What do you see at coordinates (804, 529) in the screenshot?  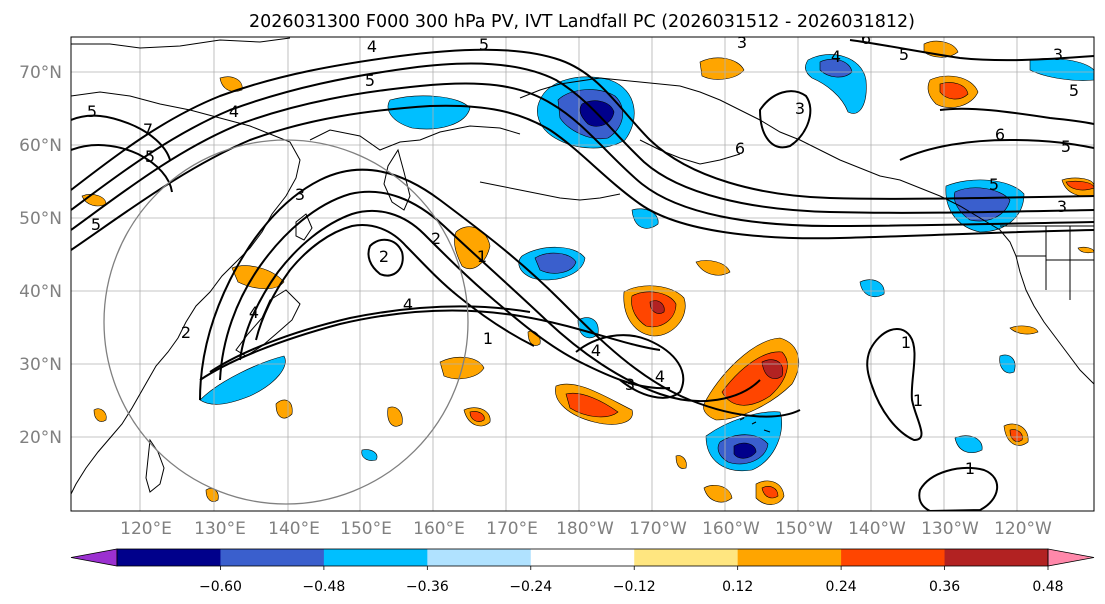 I see `longitude-label: 150°W` at bounding box center [804, 529].